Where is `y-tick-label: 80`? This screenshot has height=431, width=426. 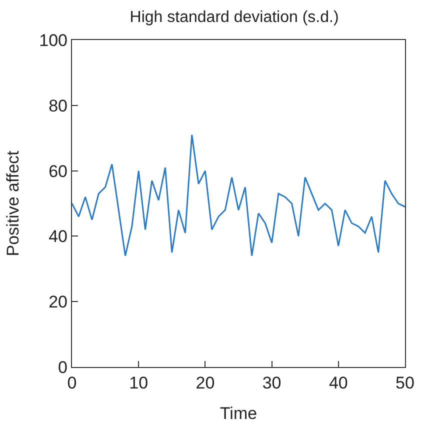 y-tick-label: 80 is located at coordinates (58, 106).